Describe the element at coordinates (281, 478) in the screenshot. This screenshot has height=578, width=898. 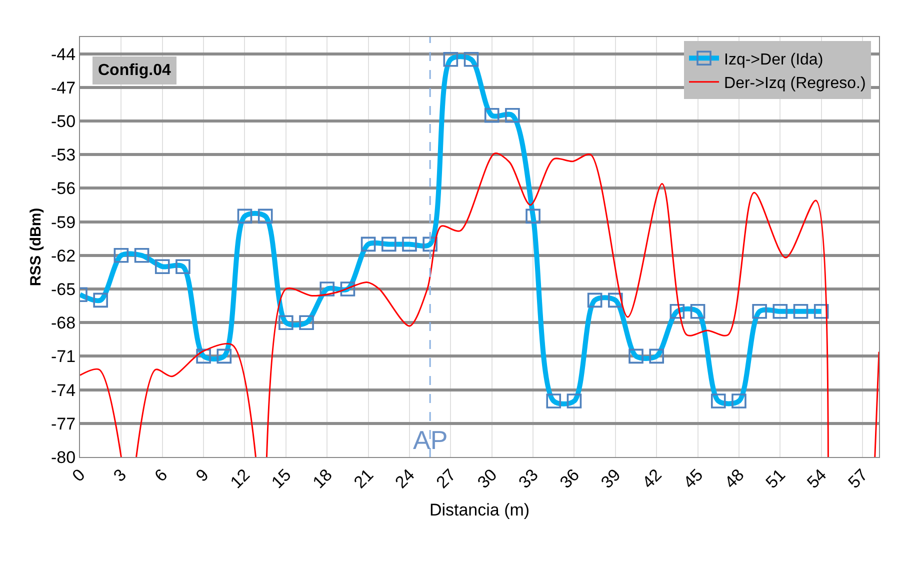
I see `x-tick-label: 15` at that location.